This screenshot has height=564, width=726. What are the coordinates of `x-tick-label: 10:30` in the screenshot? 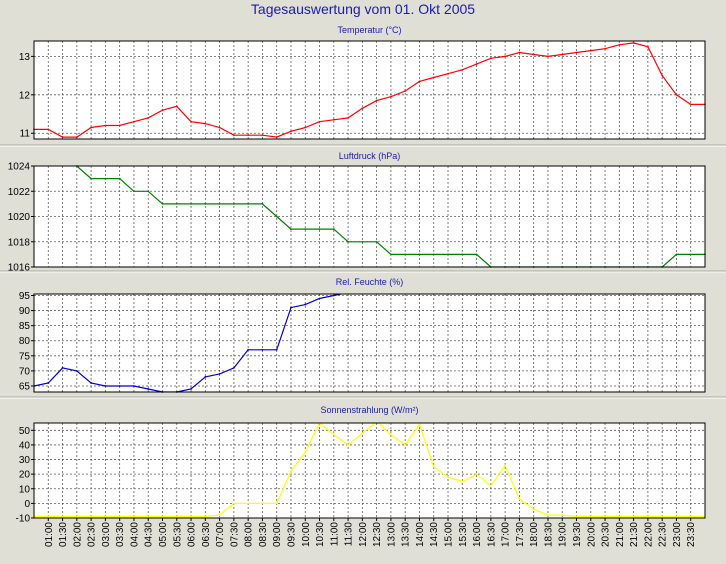 It's located at (320, 534).